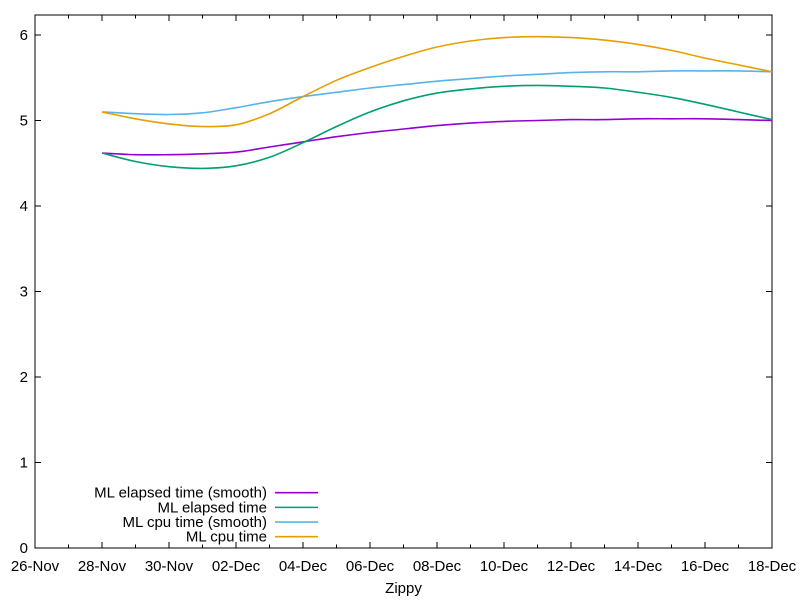 Image resolution: width=800 pixels, height=600 pixels. I want to click on x-tick-label: 04-Dec, so click(303, 566).